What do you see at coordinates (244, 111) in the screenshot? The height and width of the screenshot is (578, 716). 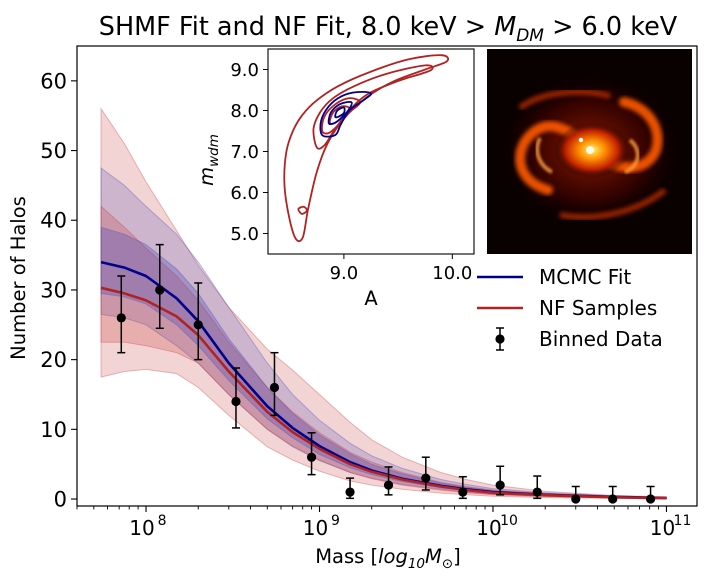 I see `inset-y-tick-label: 8.0` at bounding box center [244, 111].